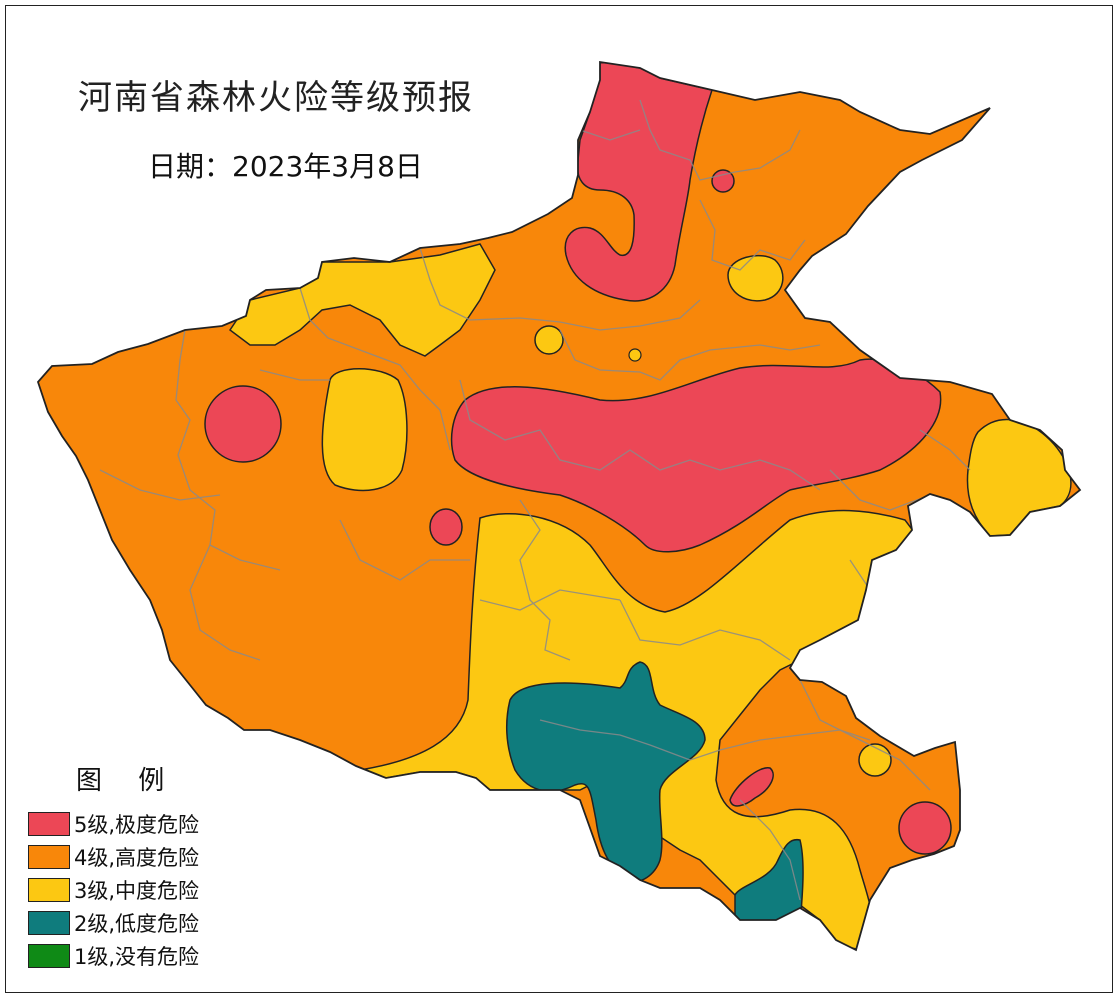 Image resolution: width=1120 pixels, height=1000 pixels. Describe the element at coordinates (769, 884) in the screenshot. I see `zone-level2-south` at that location.